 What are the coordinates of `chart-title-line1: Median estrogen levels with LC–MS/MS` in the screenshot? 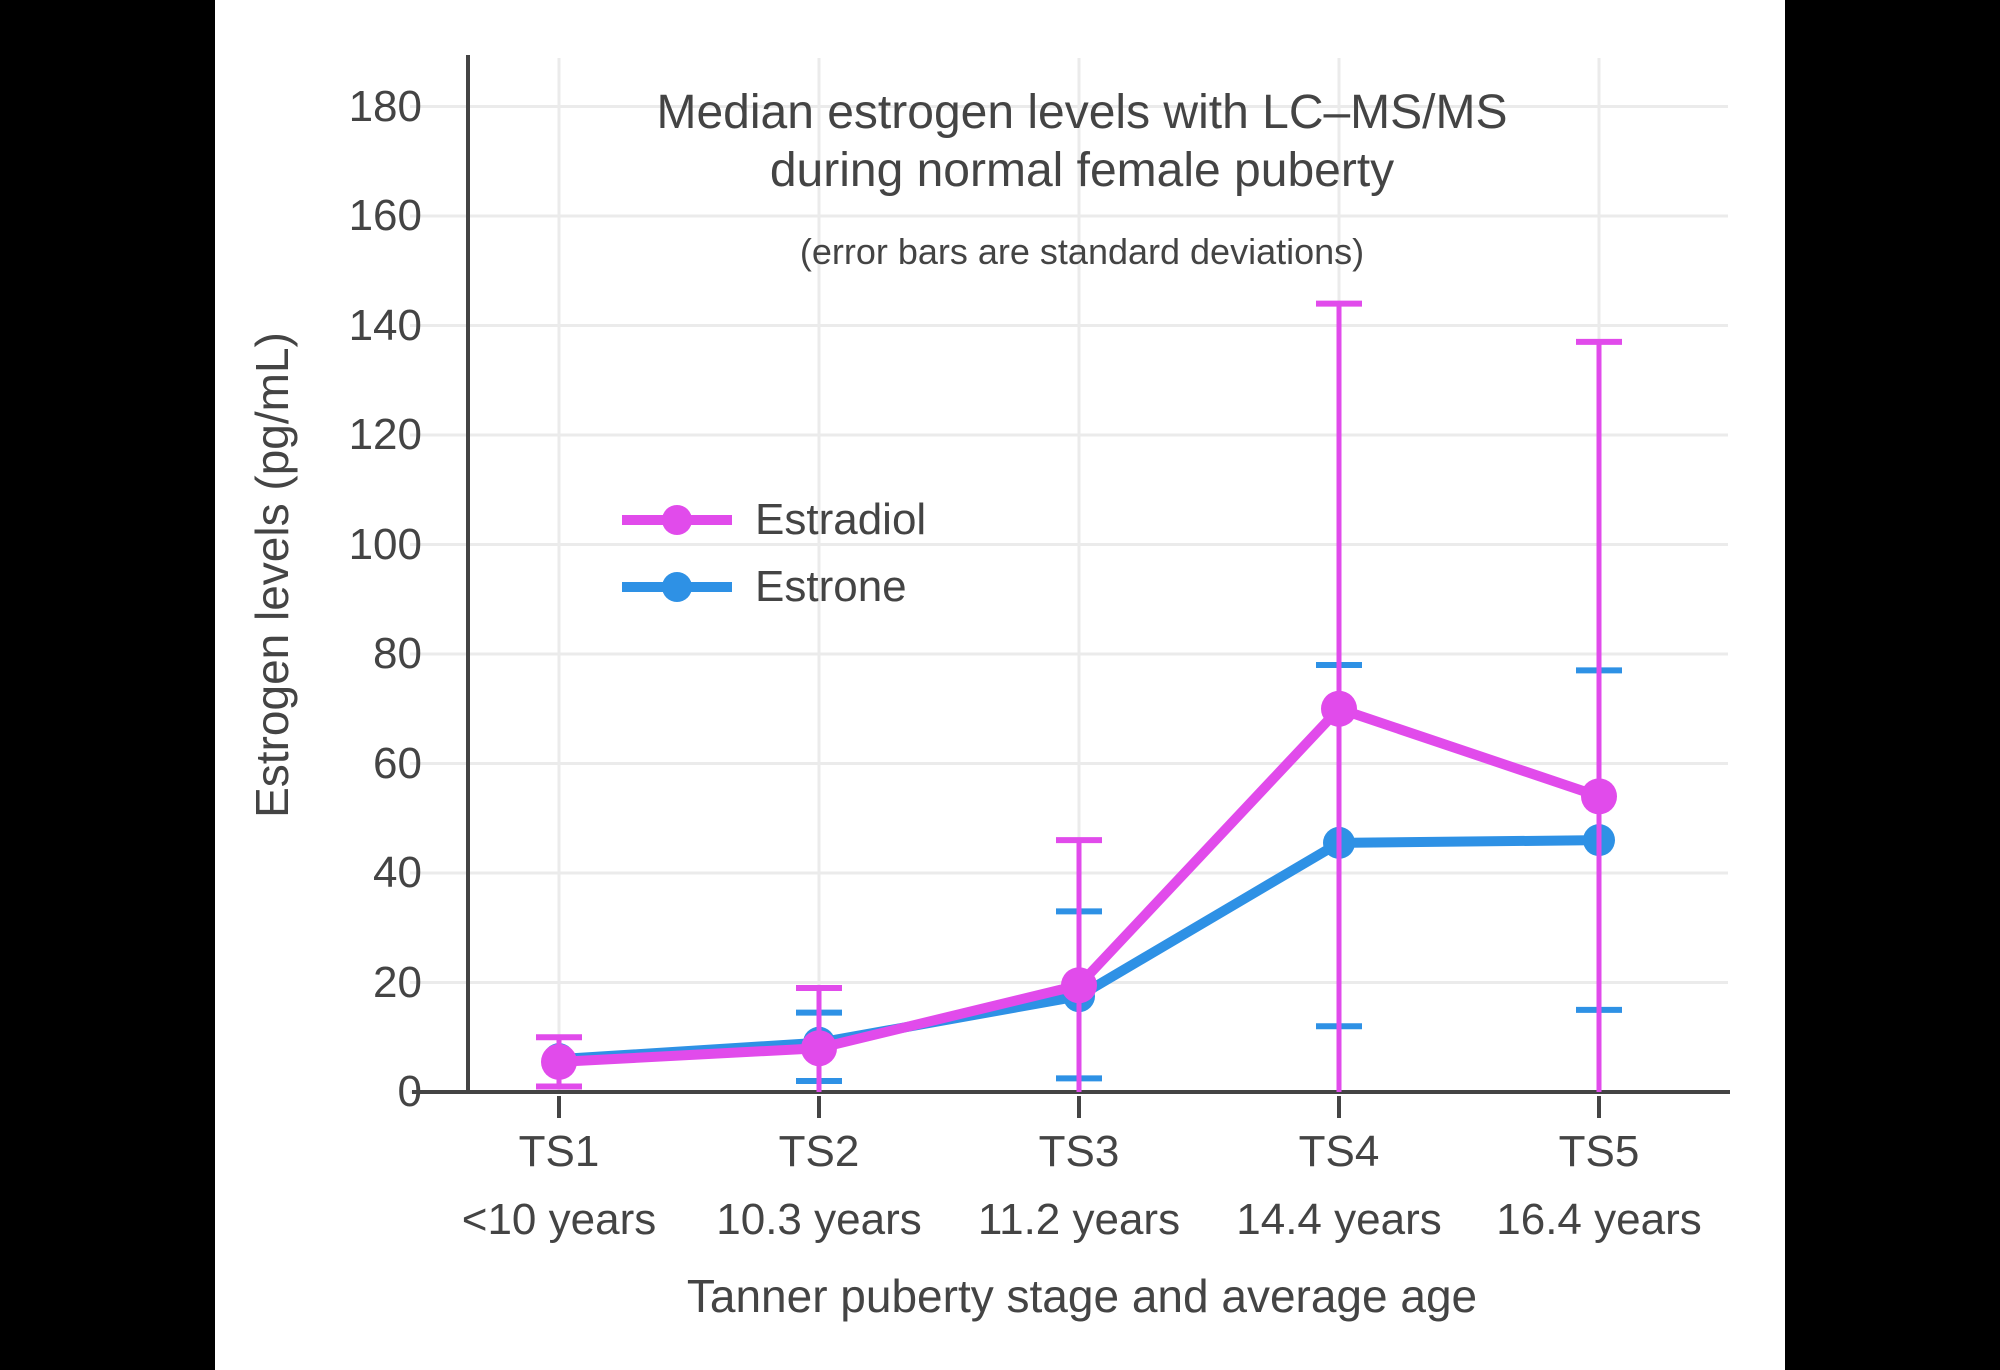 It's located at (1082, 112).